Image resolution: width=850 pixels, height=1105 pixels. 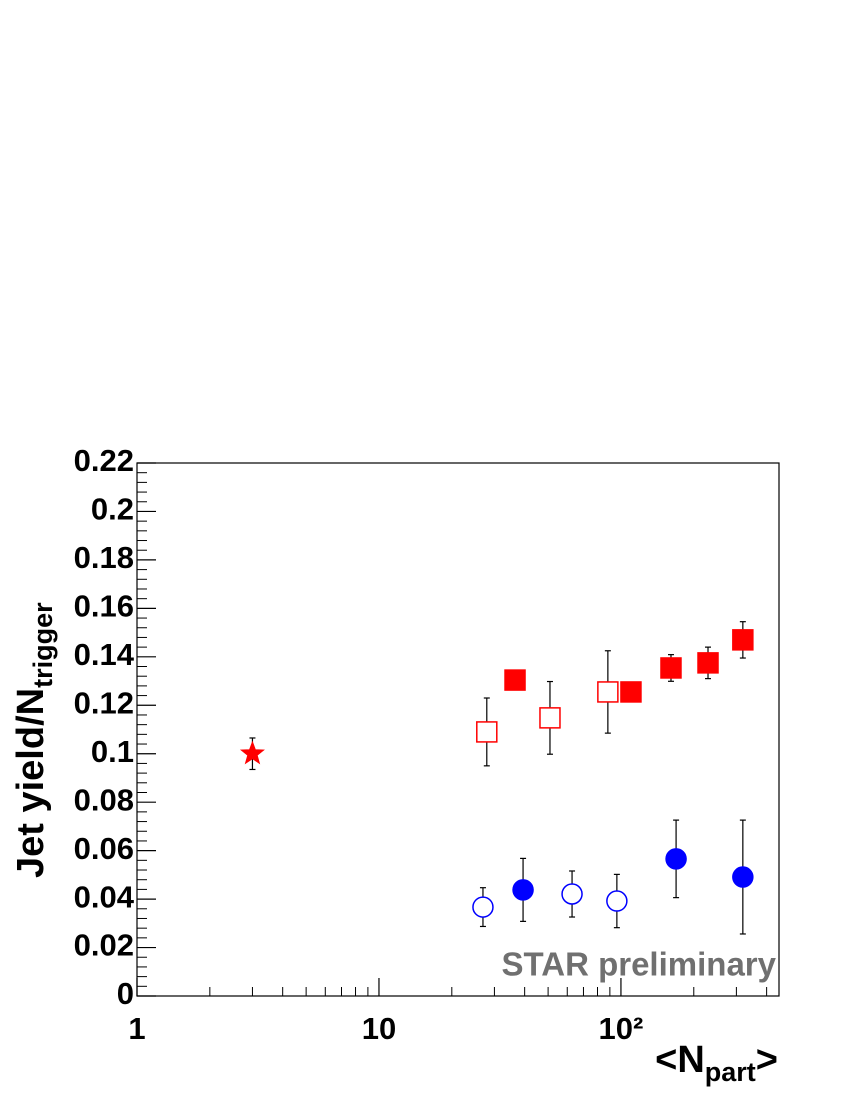 What do you see at coordinates (104, 606) in the screenshot?
I see `y-tick-label: 0.16` at bounding box center [104, 606].